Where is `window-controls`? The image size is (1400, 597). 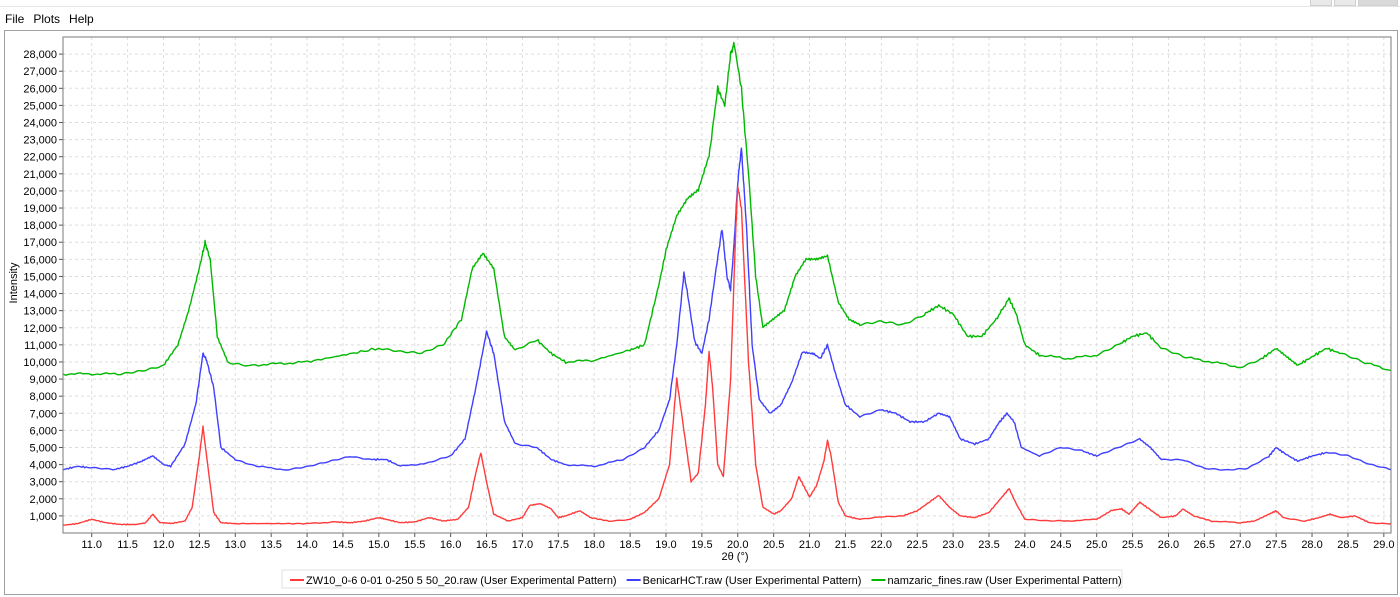 window-controls is located at coordinates (1354, 3).